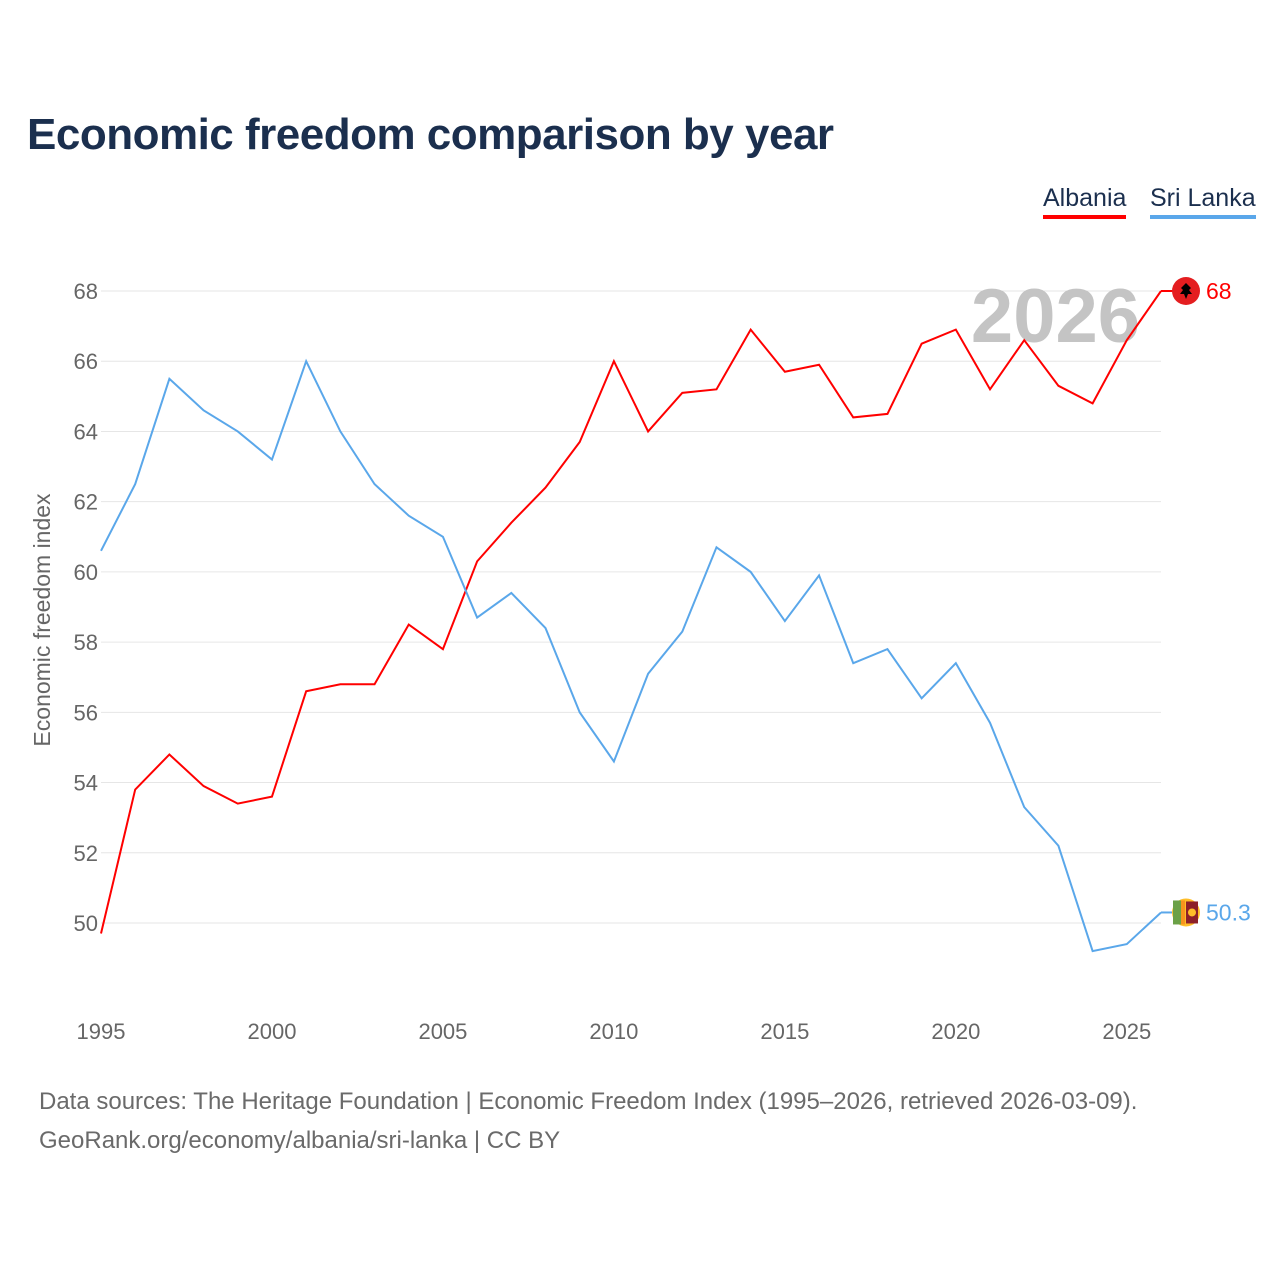  What do you see at coordinates (1186, 912) in the screenshot?
I see `sri-lanka-flag-icon` at bounding box center [1186, 912].